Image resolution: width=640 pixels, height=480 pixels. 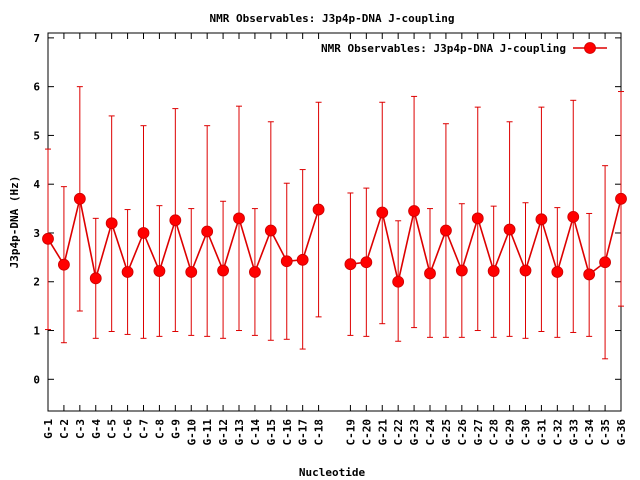 What do you see at coordinates (319, 432) in the screenshot?
I see `x-tick-label: C-18` at bounding box center [319, 432].